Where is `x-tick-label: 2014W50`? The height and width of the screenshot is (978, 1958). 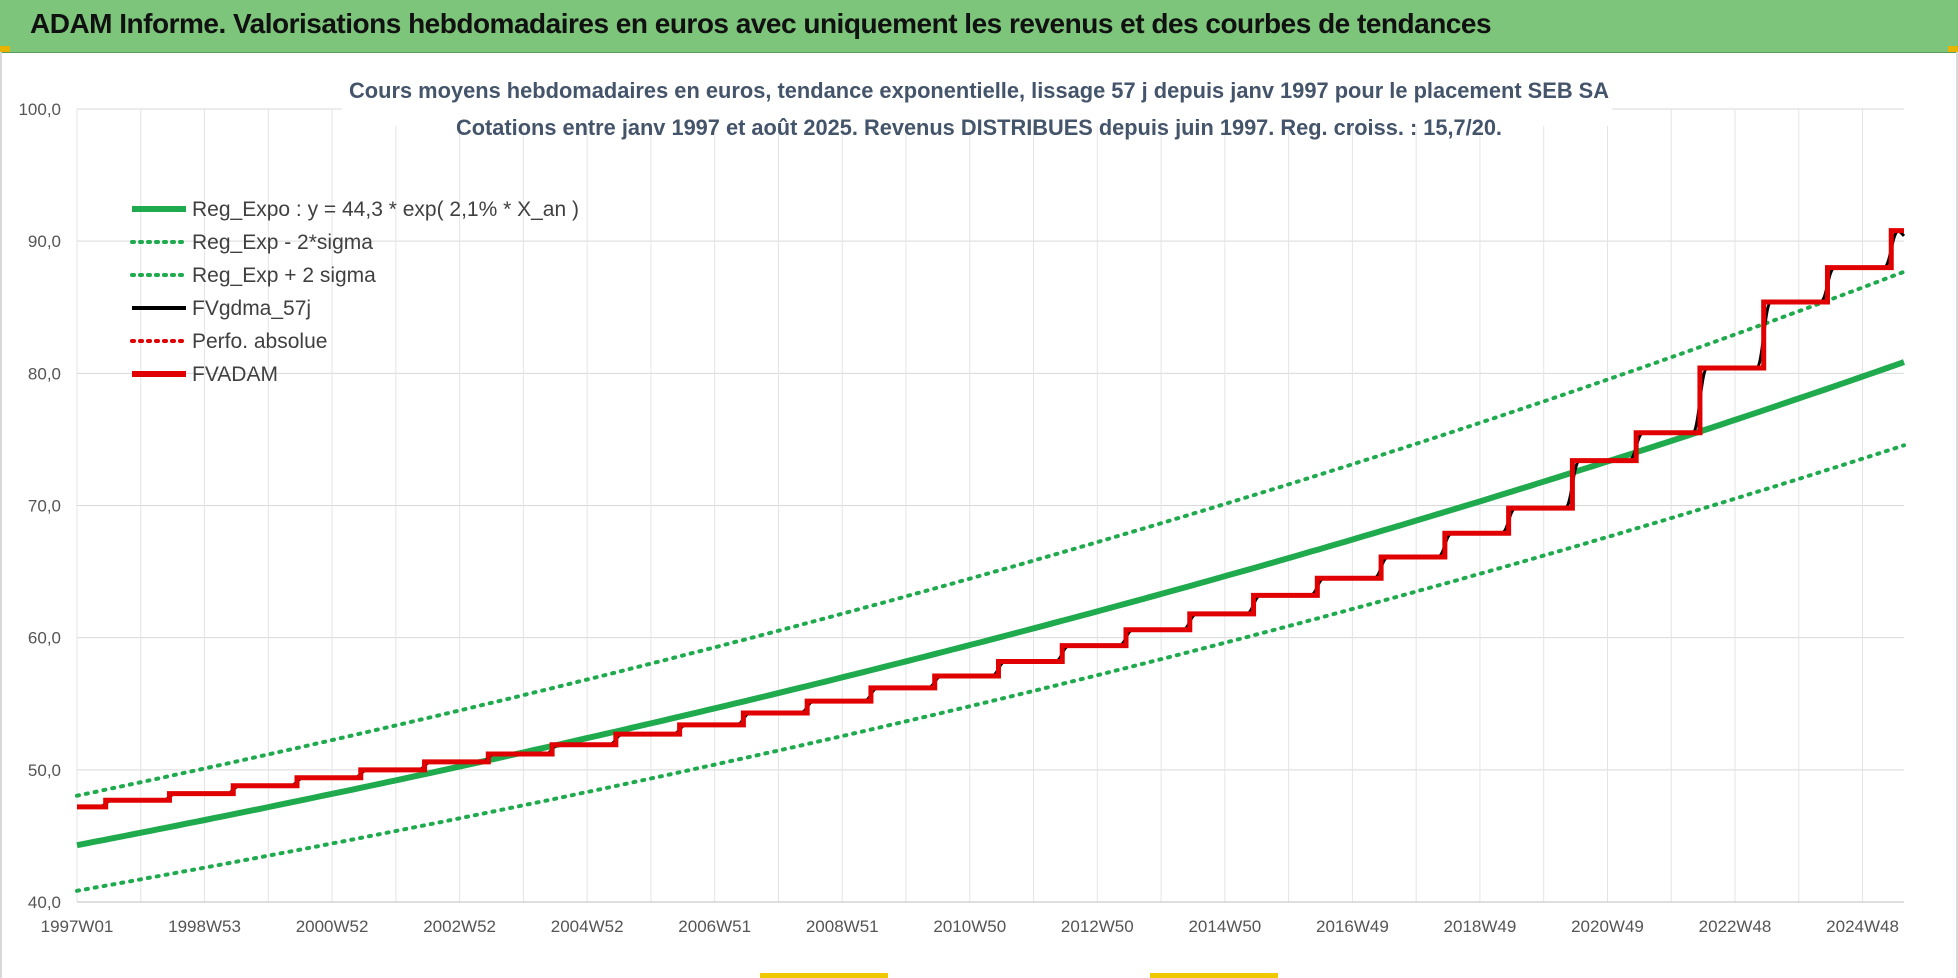 x-tick-label: 2014W50 is located at coordinates (1224, 926).